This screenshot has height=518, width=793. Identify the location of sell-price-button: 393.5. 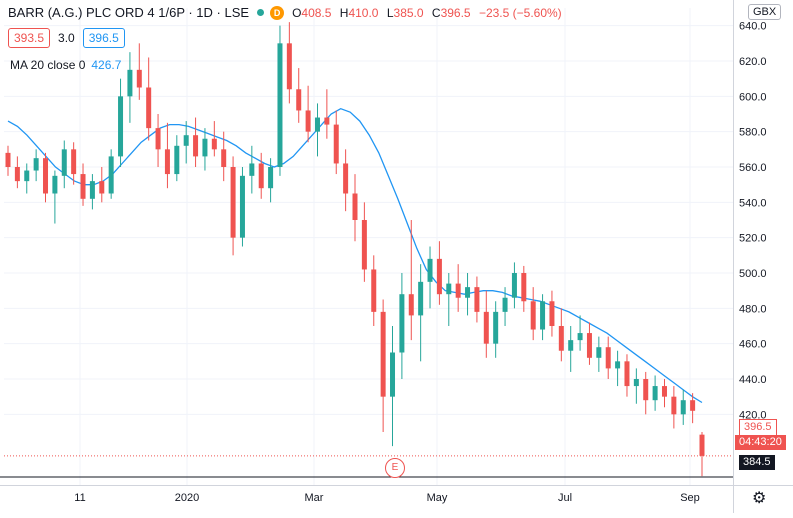
(29, 38).